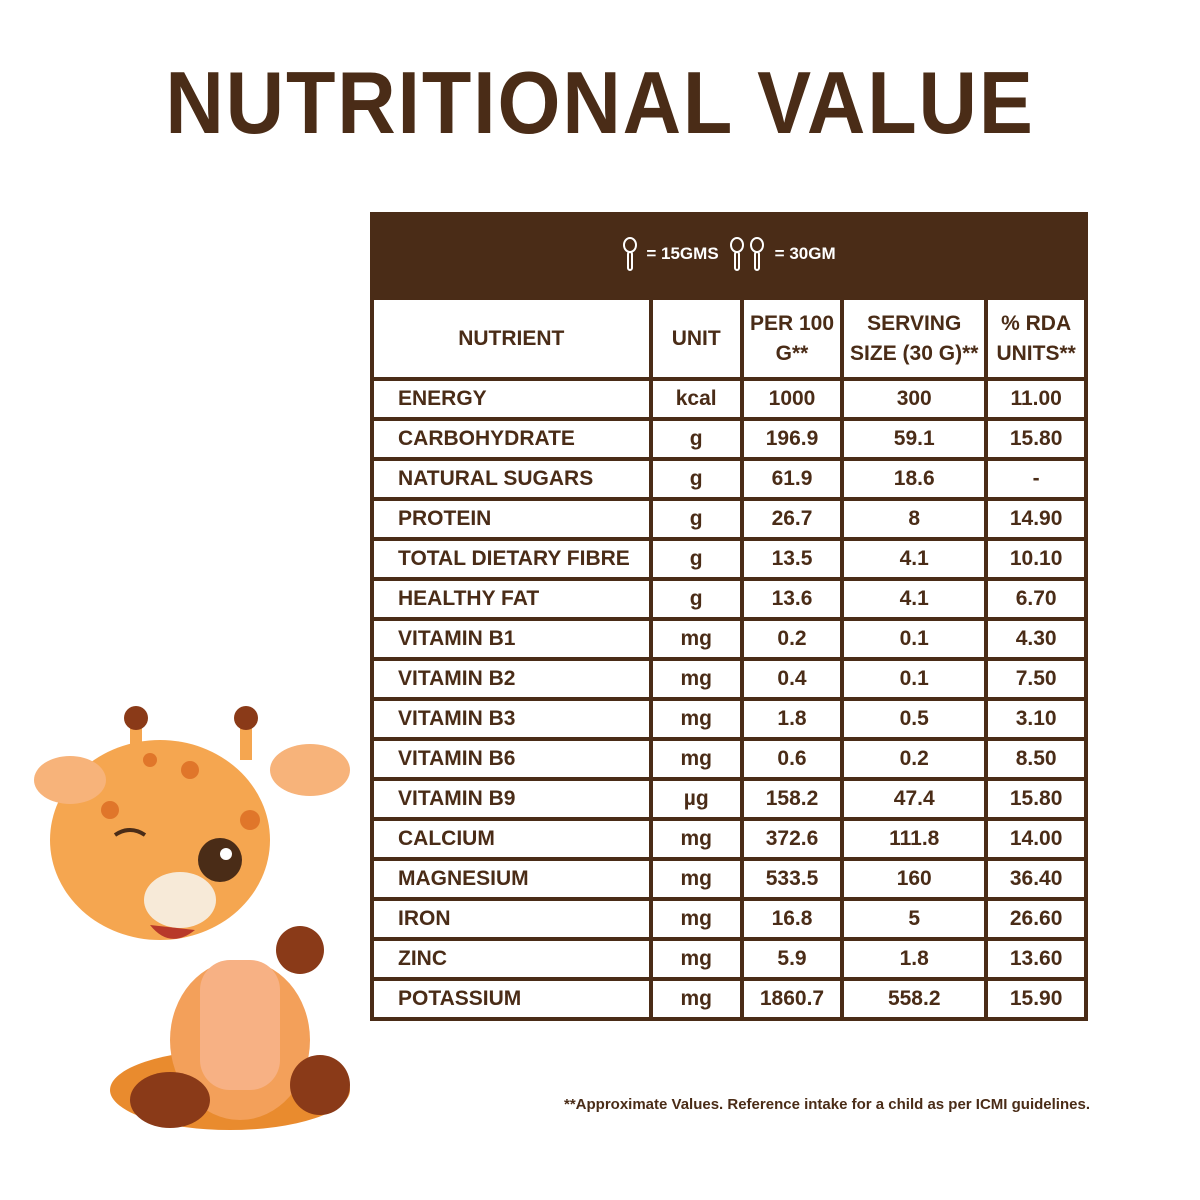  I want to click on table-cell: 15.90, so click(1036, 999).